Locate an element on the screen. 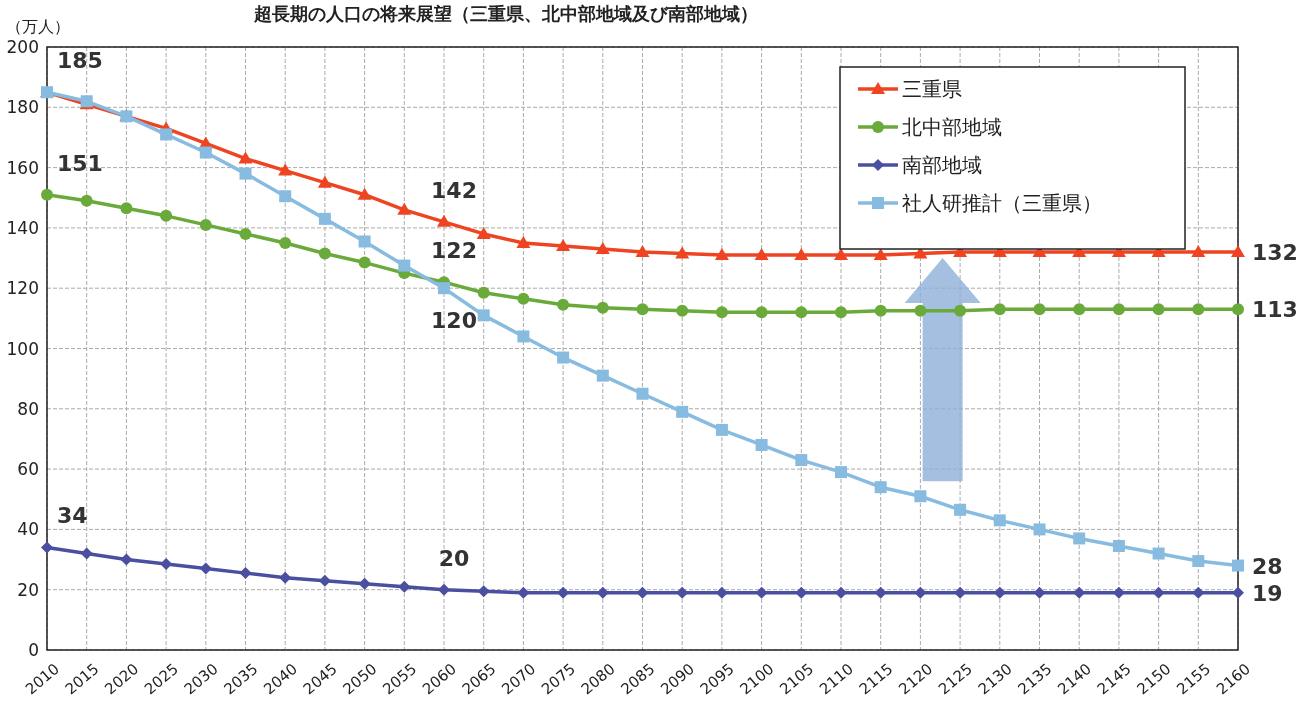  y-tick-label: 80 is located at coordinates (28, 408).